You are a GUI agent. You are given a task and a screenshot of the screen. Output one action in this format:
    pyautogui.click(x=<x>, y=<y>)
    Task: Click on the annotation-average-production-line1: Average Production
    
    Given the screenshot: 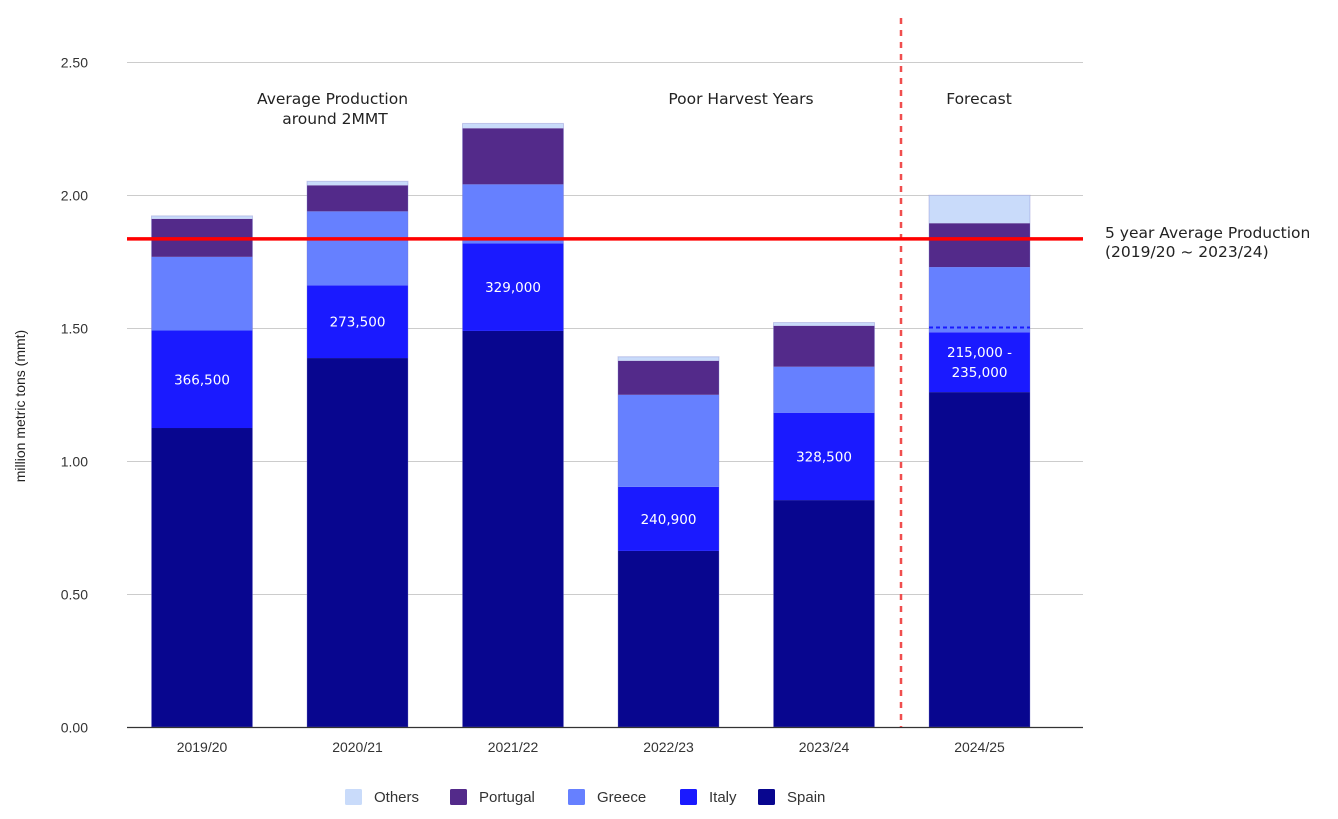 What is the action you would take?
    pyautogui.click(x=332, y=99)
    